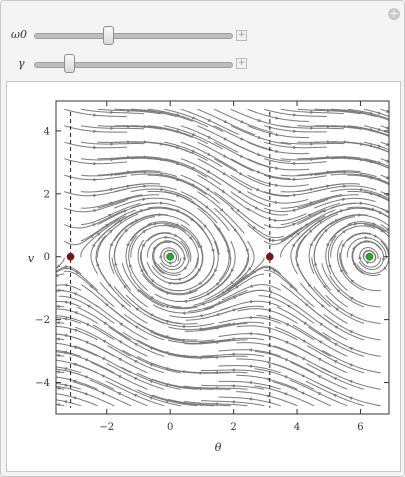 The height and width of the screenshot is (477, 405). I want to click on x-tick-label: 2, so click(233, 427).